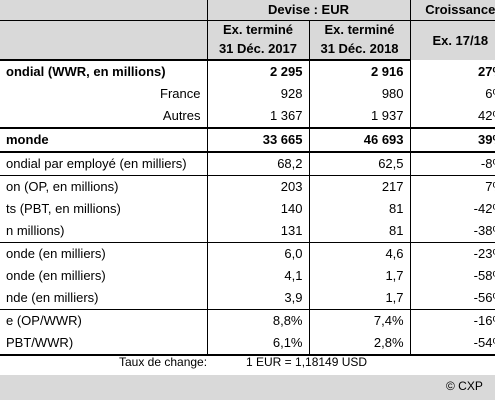  I want to click on value-growth: -58%, so click(452, 276).